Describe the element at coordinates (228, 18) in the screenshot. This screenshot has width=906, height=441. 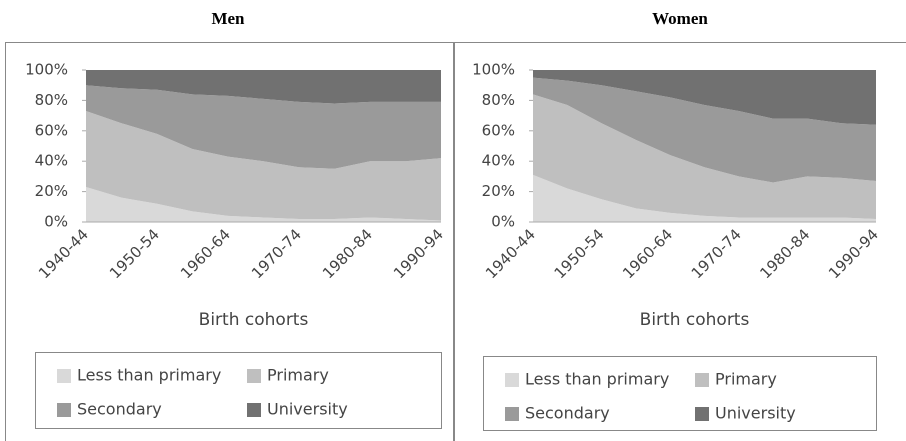
I see `chart-title: Men` at that location.